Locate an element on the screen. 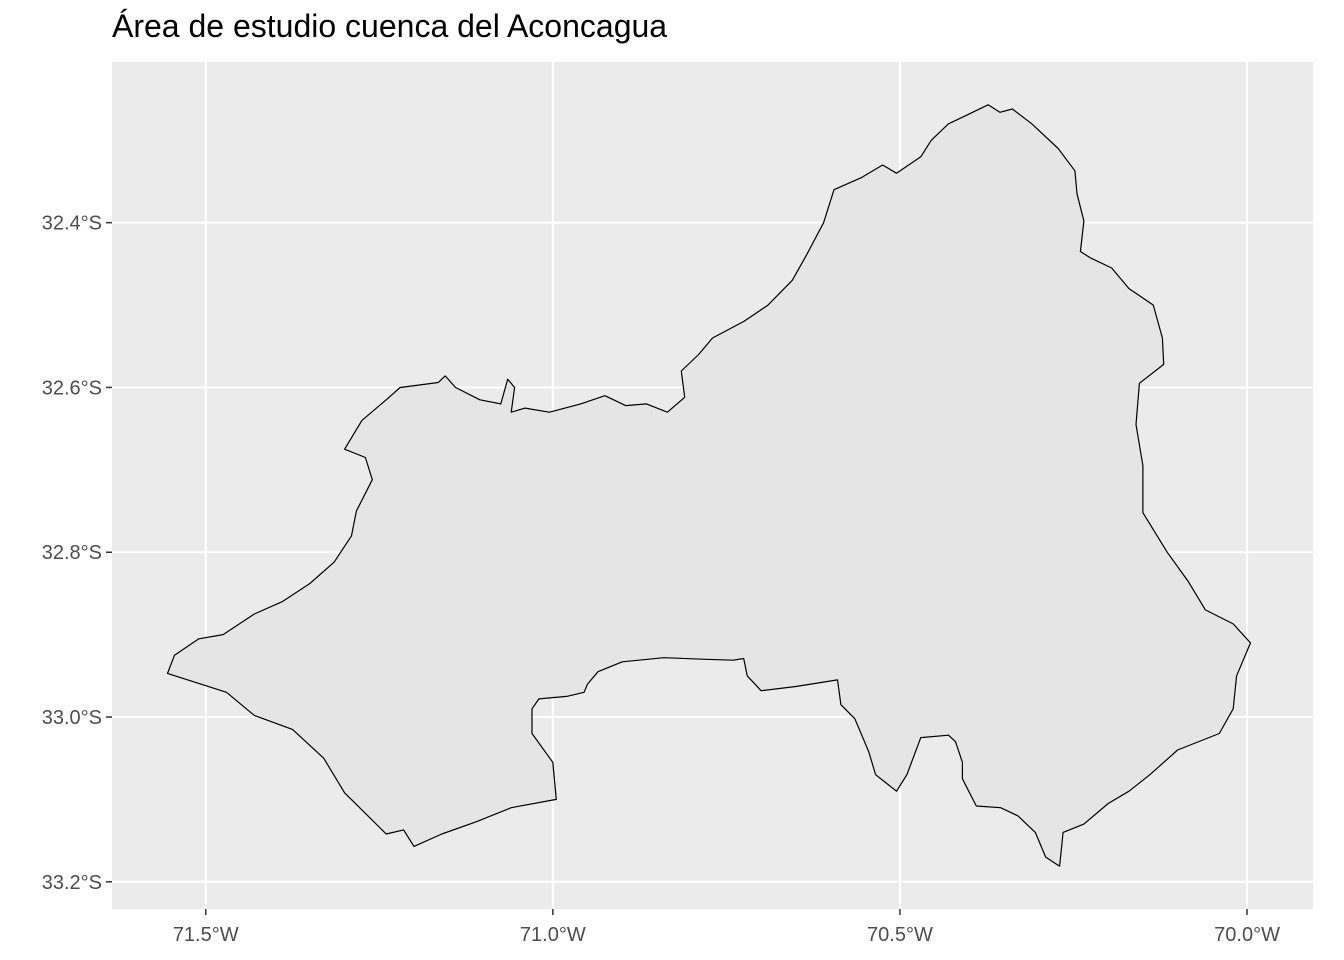 The width and height of the screenshot is (1344, 960). y-tick-label: 33.2°S is located at coordinates (72, 883).